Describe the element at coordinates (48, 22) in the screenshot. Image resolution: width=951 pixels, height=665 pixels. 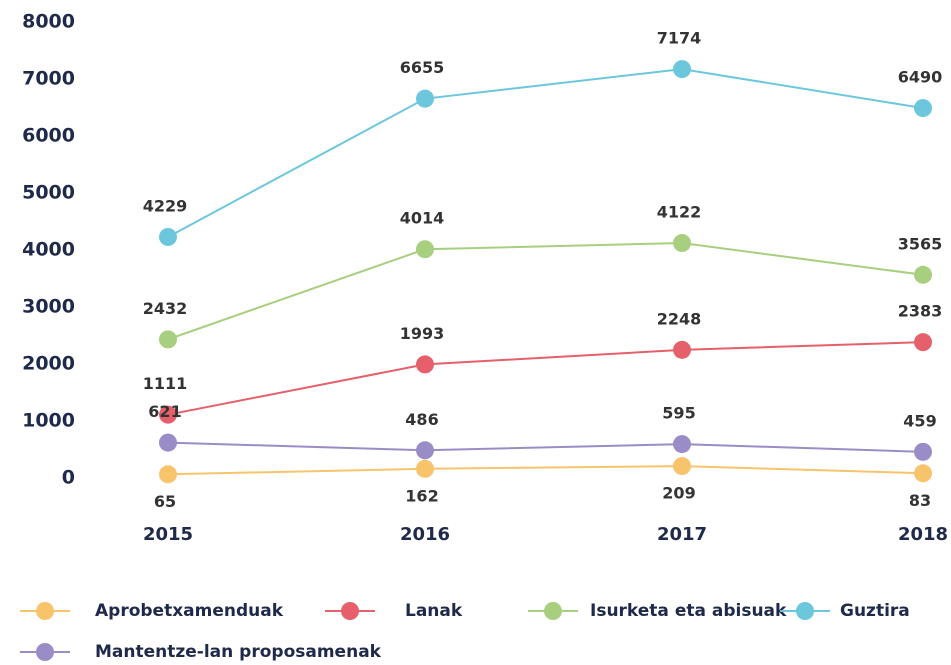
I see `y-tick-label: 8000` at that location.